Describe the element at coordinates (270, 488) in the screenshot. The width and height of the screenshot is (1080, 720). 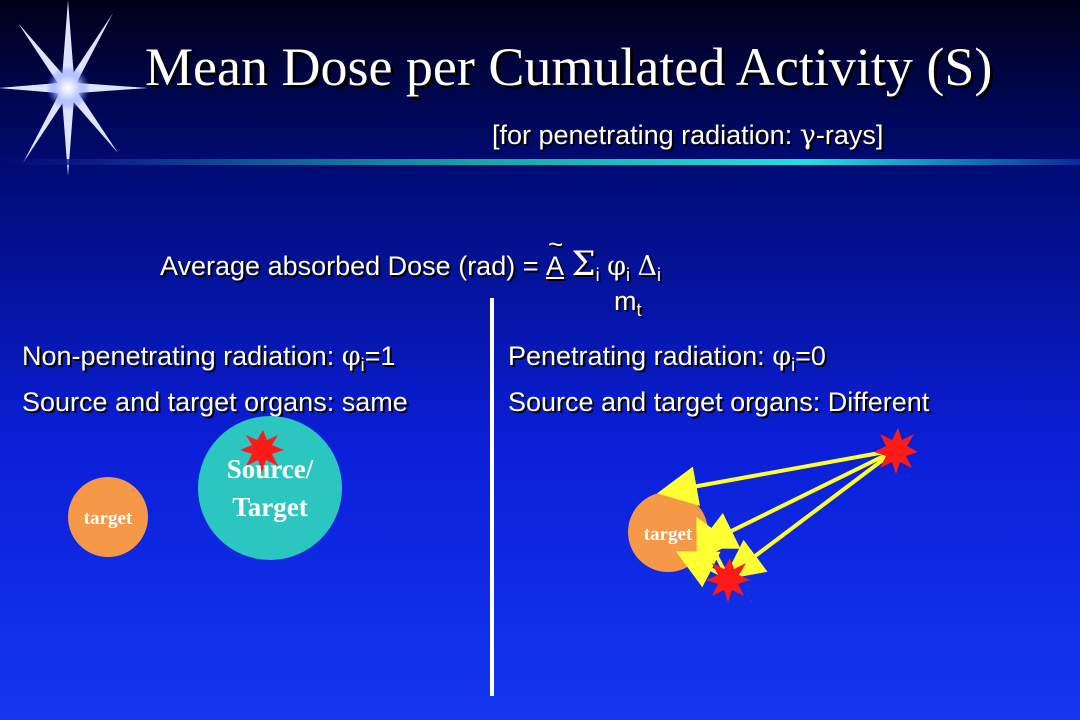
I see `source-target-organ` at that location.